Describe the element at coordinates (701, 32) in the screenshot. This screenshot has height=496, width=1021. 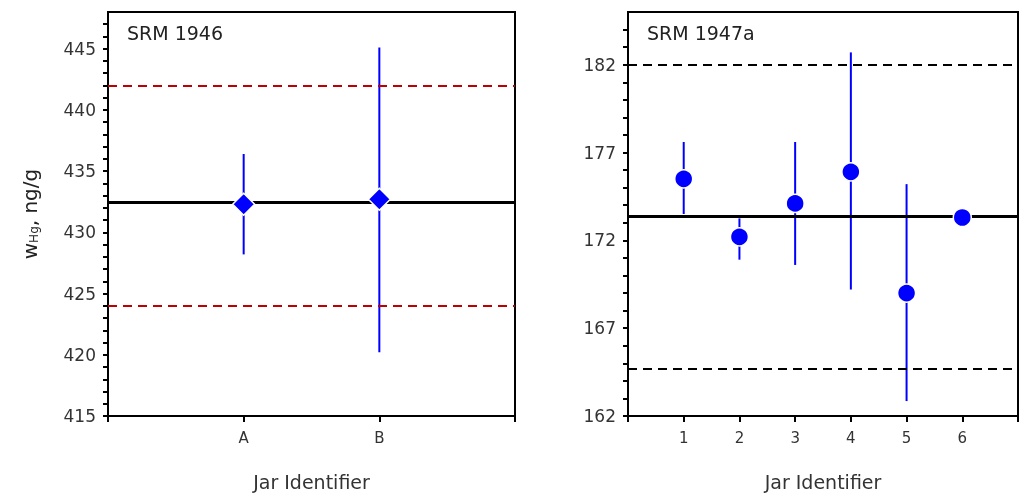
I see `text: SRM 1947a` at that location.